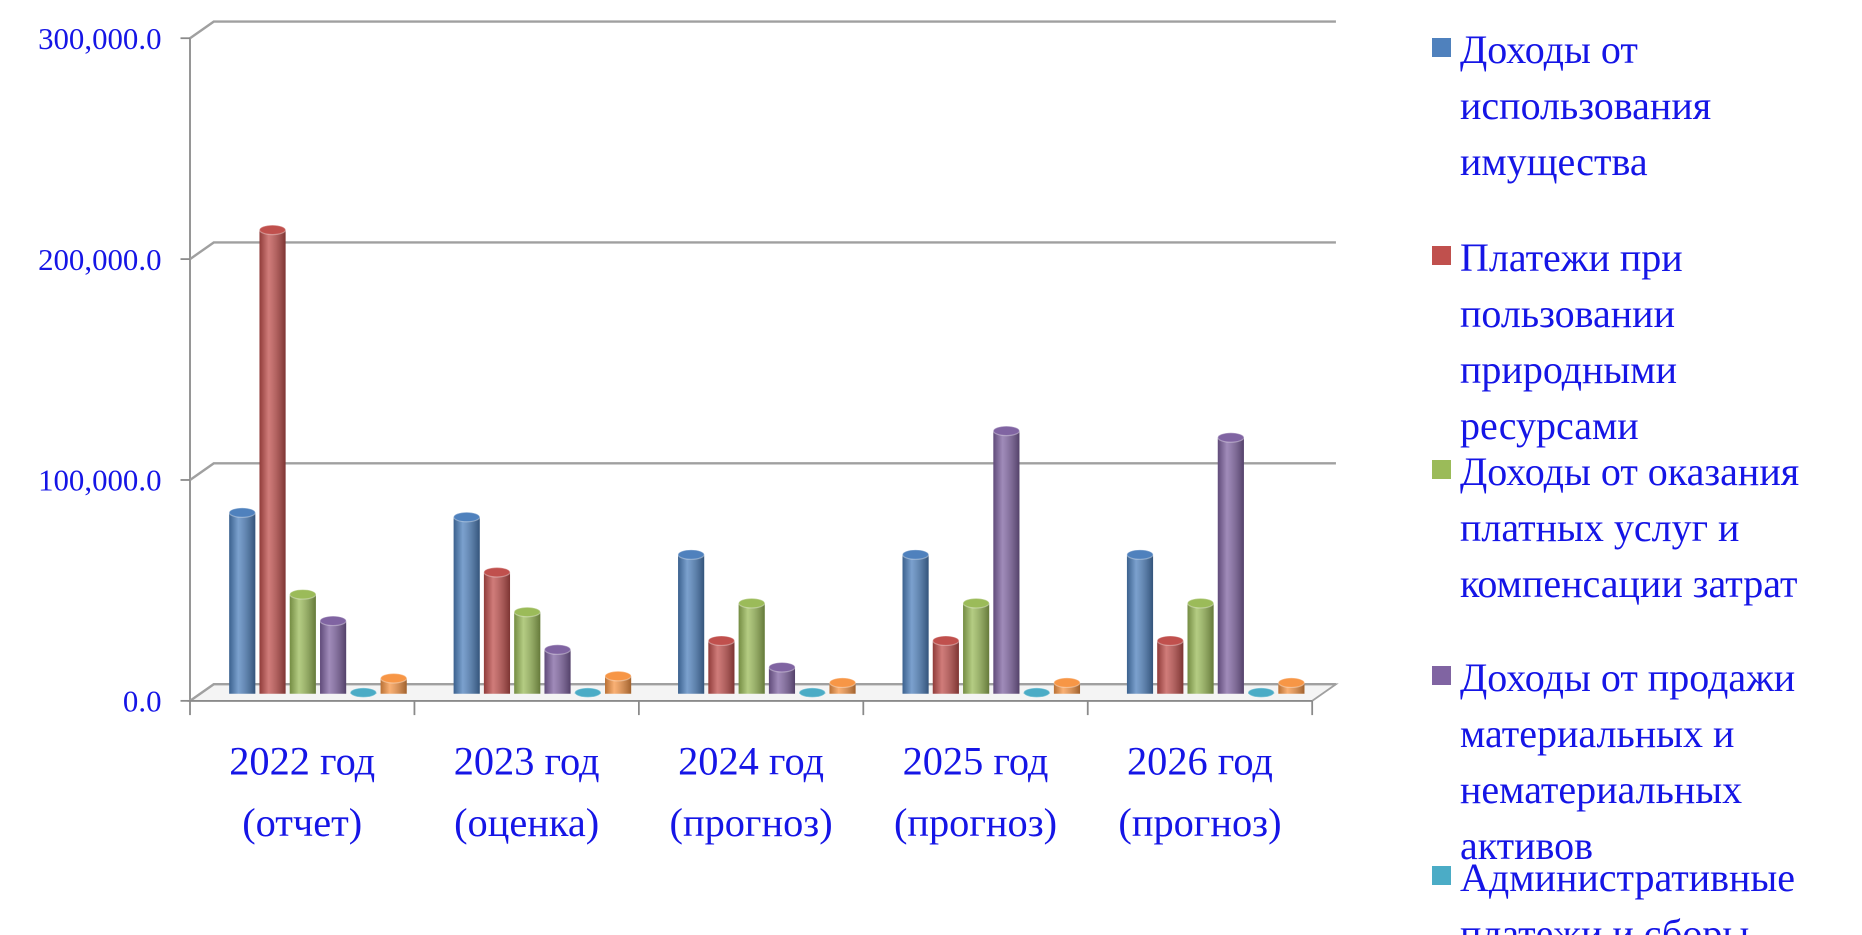  I want to click on x-tick-label: (отчет), so click(302, 822).